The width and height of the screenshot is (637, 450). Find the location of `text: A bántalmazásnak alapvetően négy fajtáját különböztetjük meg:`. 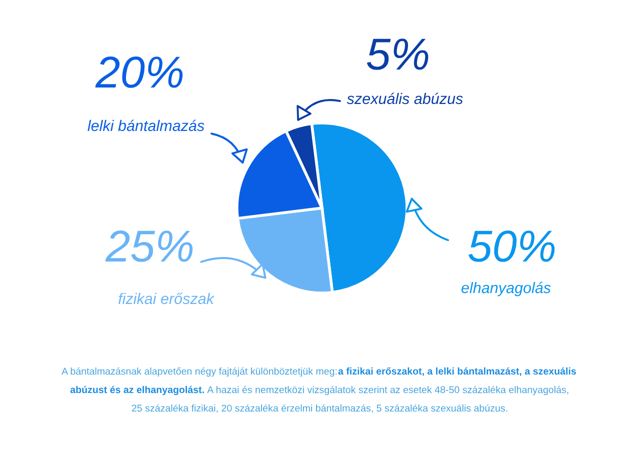

text: A bántalmazásnak alapvetően négy fajtáját különböztetjük meg: is located at coordinates (199, 372).